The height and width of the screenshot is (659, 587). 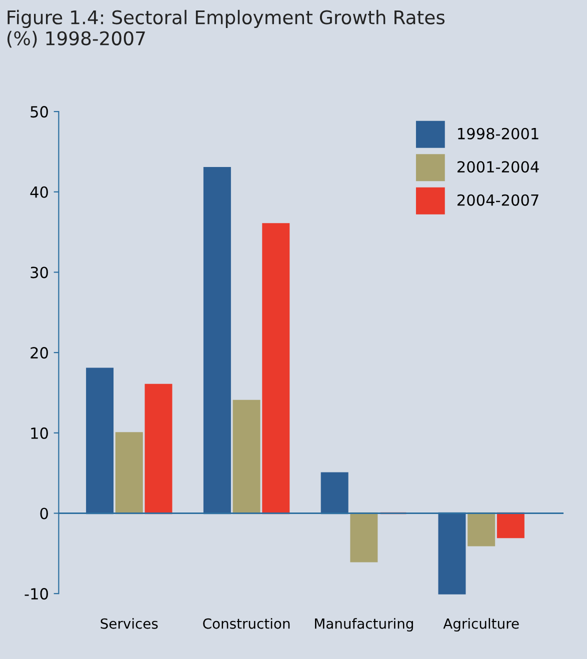 I want to click on x-tick-label: Construction, so click(x=246, y=623).